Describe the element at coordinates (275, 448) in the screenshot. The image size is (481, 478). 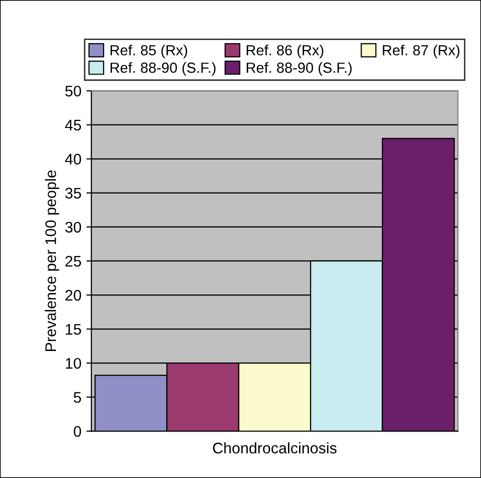
I see `x-tick-label: Chondrocalcinosis` at that location.